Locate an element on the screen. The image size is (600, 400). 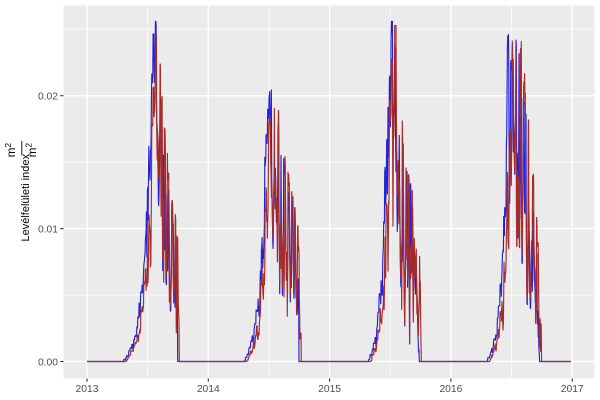
svg-text: 0.00 is located at coordinates (48, 363).